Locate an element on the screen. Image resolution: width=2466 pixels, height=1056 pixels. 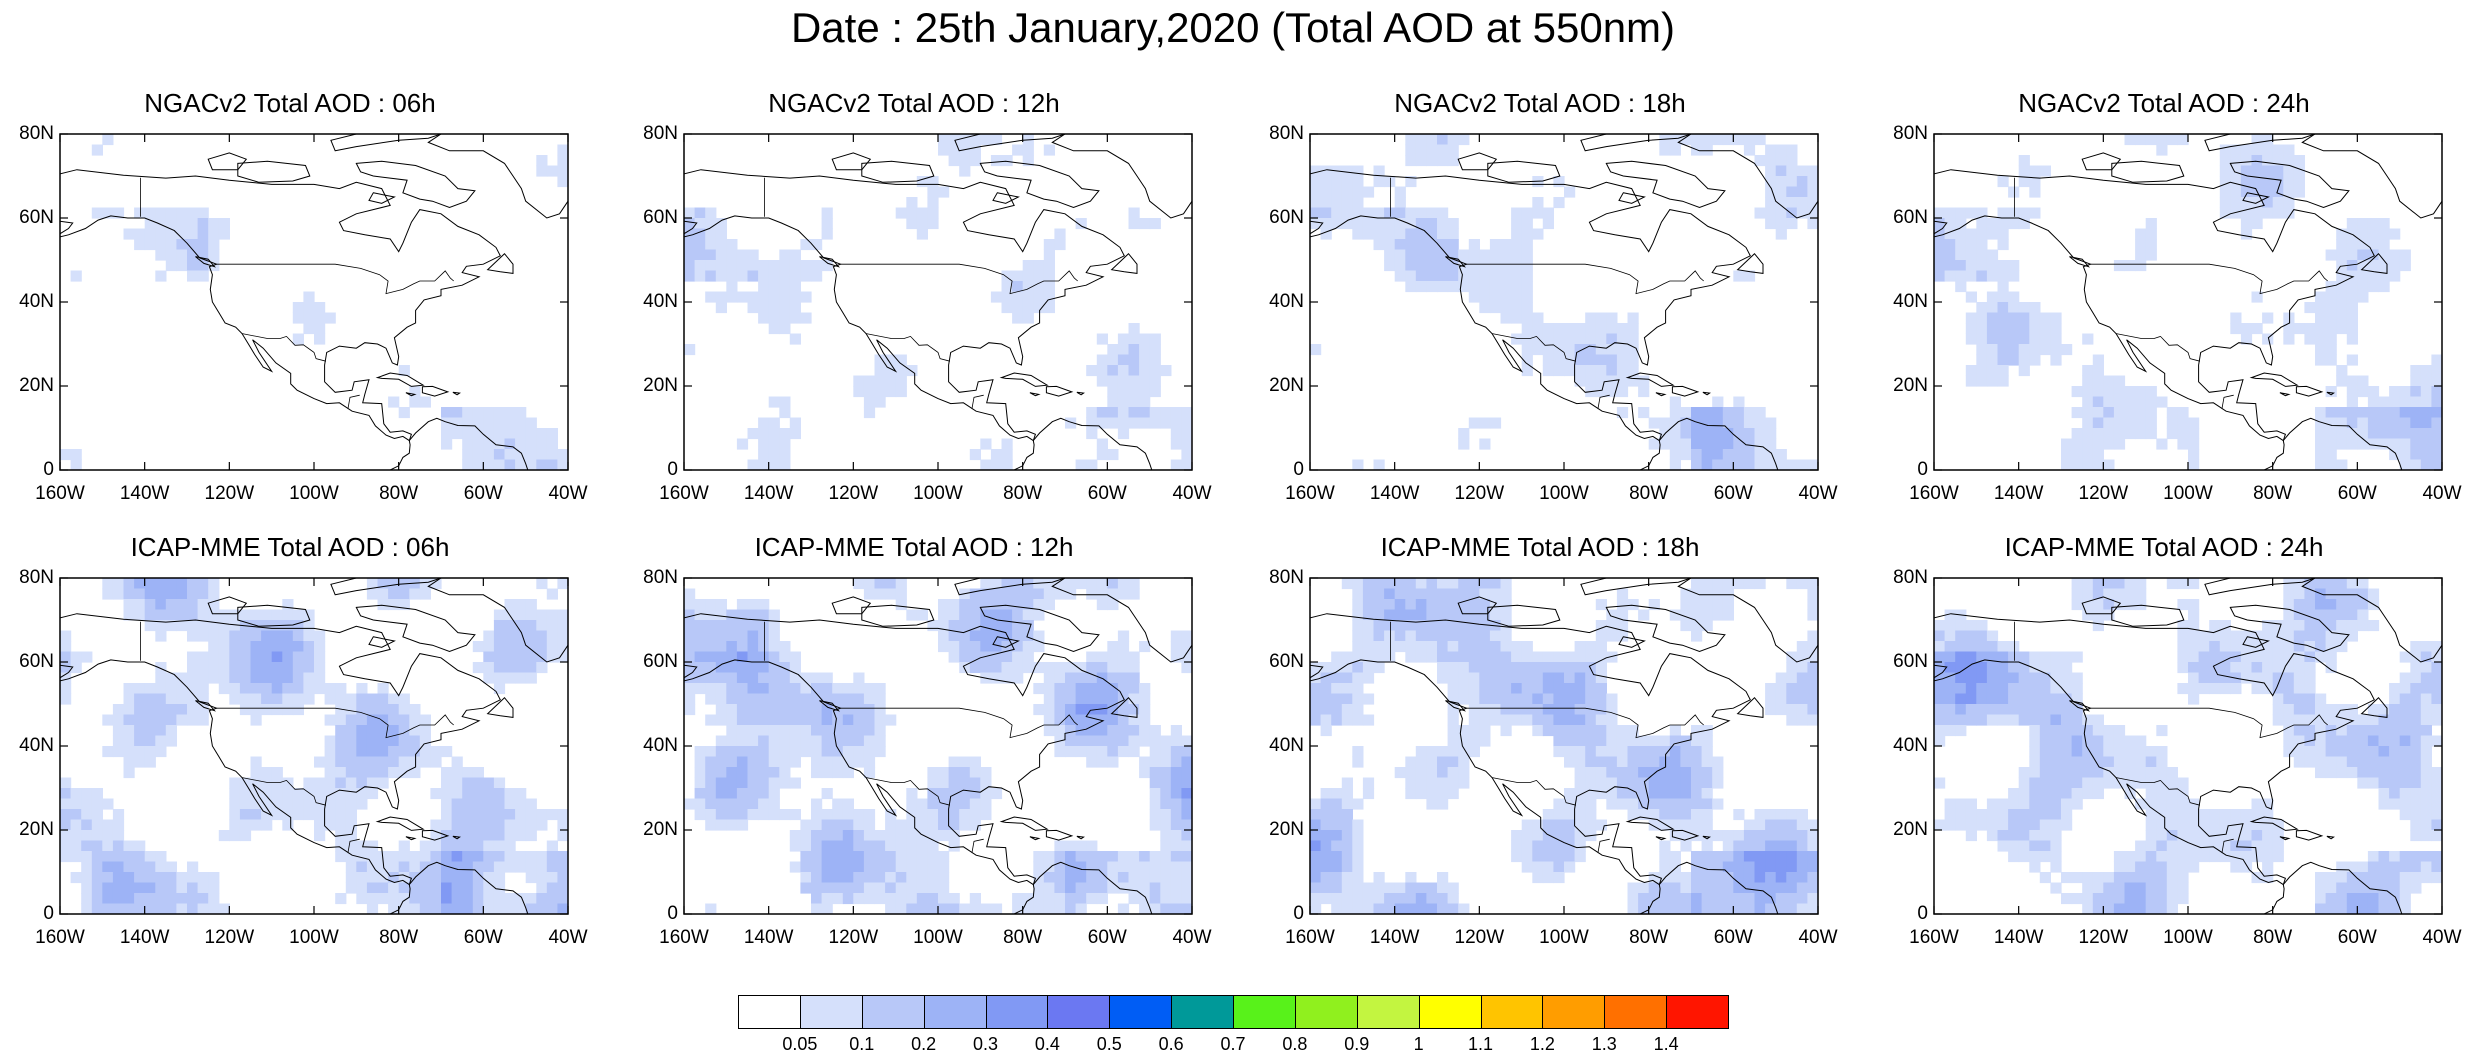
lon-label: 140W is located at coordinates (2018, 937).